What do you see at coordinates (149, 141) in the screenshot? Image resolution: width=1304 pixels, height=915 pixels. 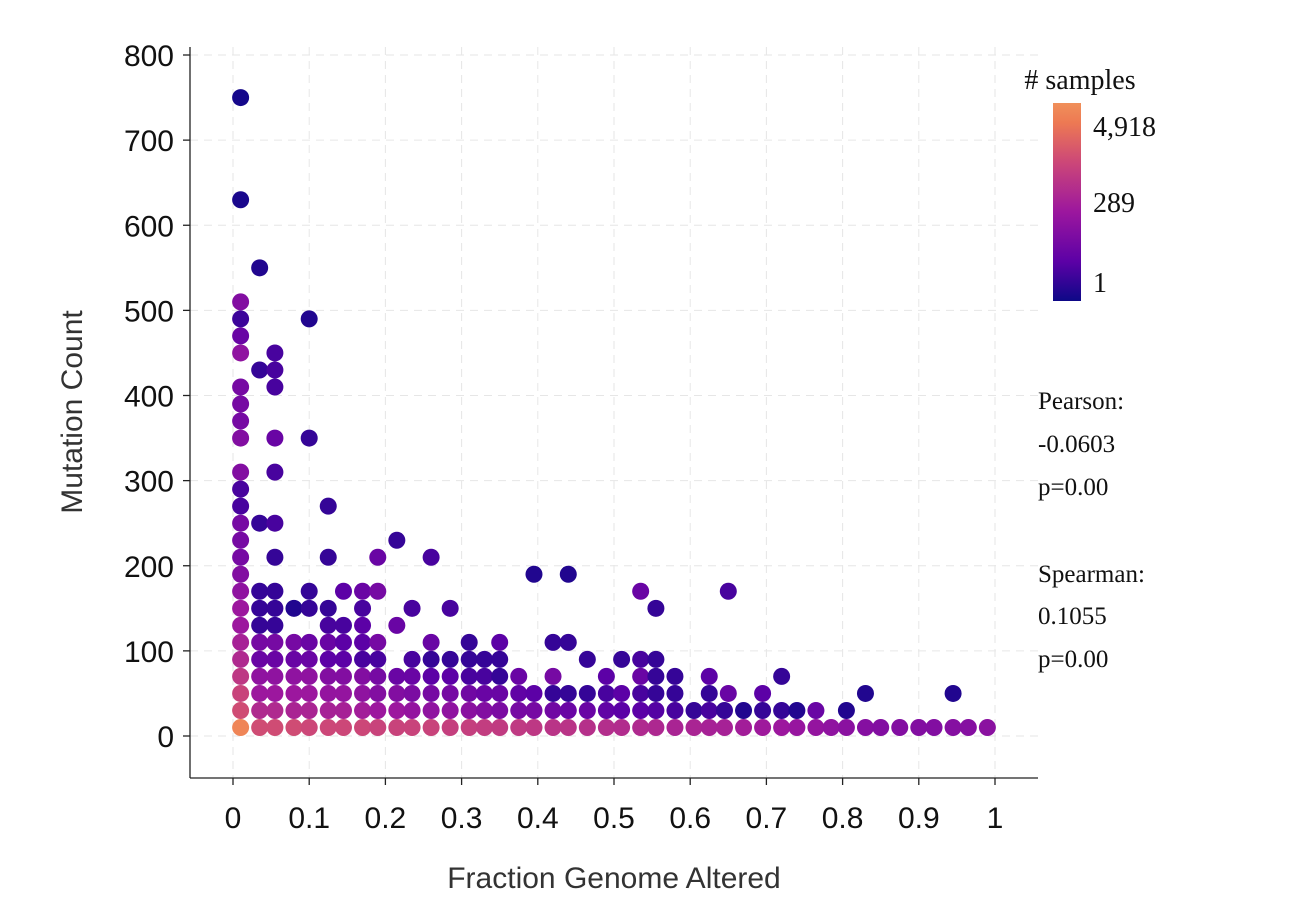 I see `y-tick-label: 700` at bounding box center [149, 141].